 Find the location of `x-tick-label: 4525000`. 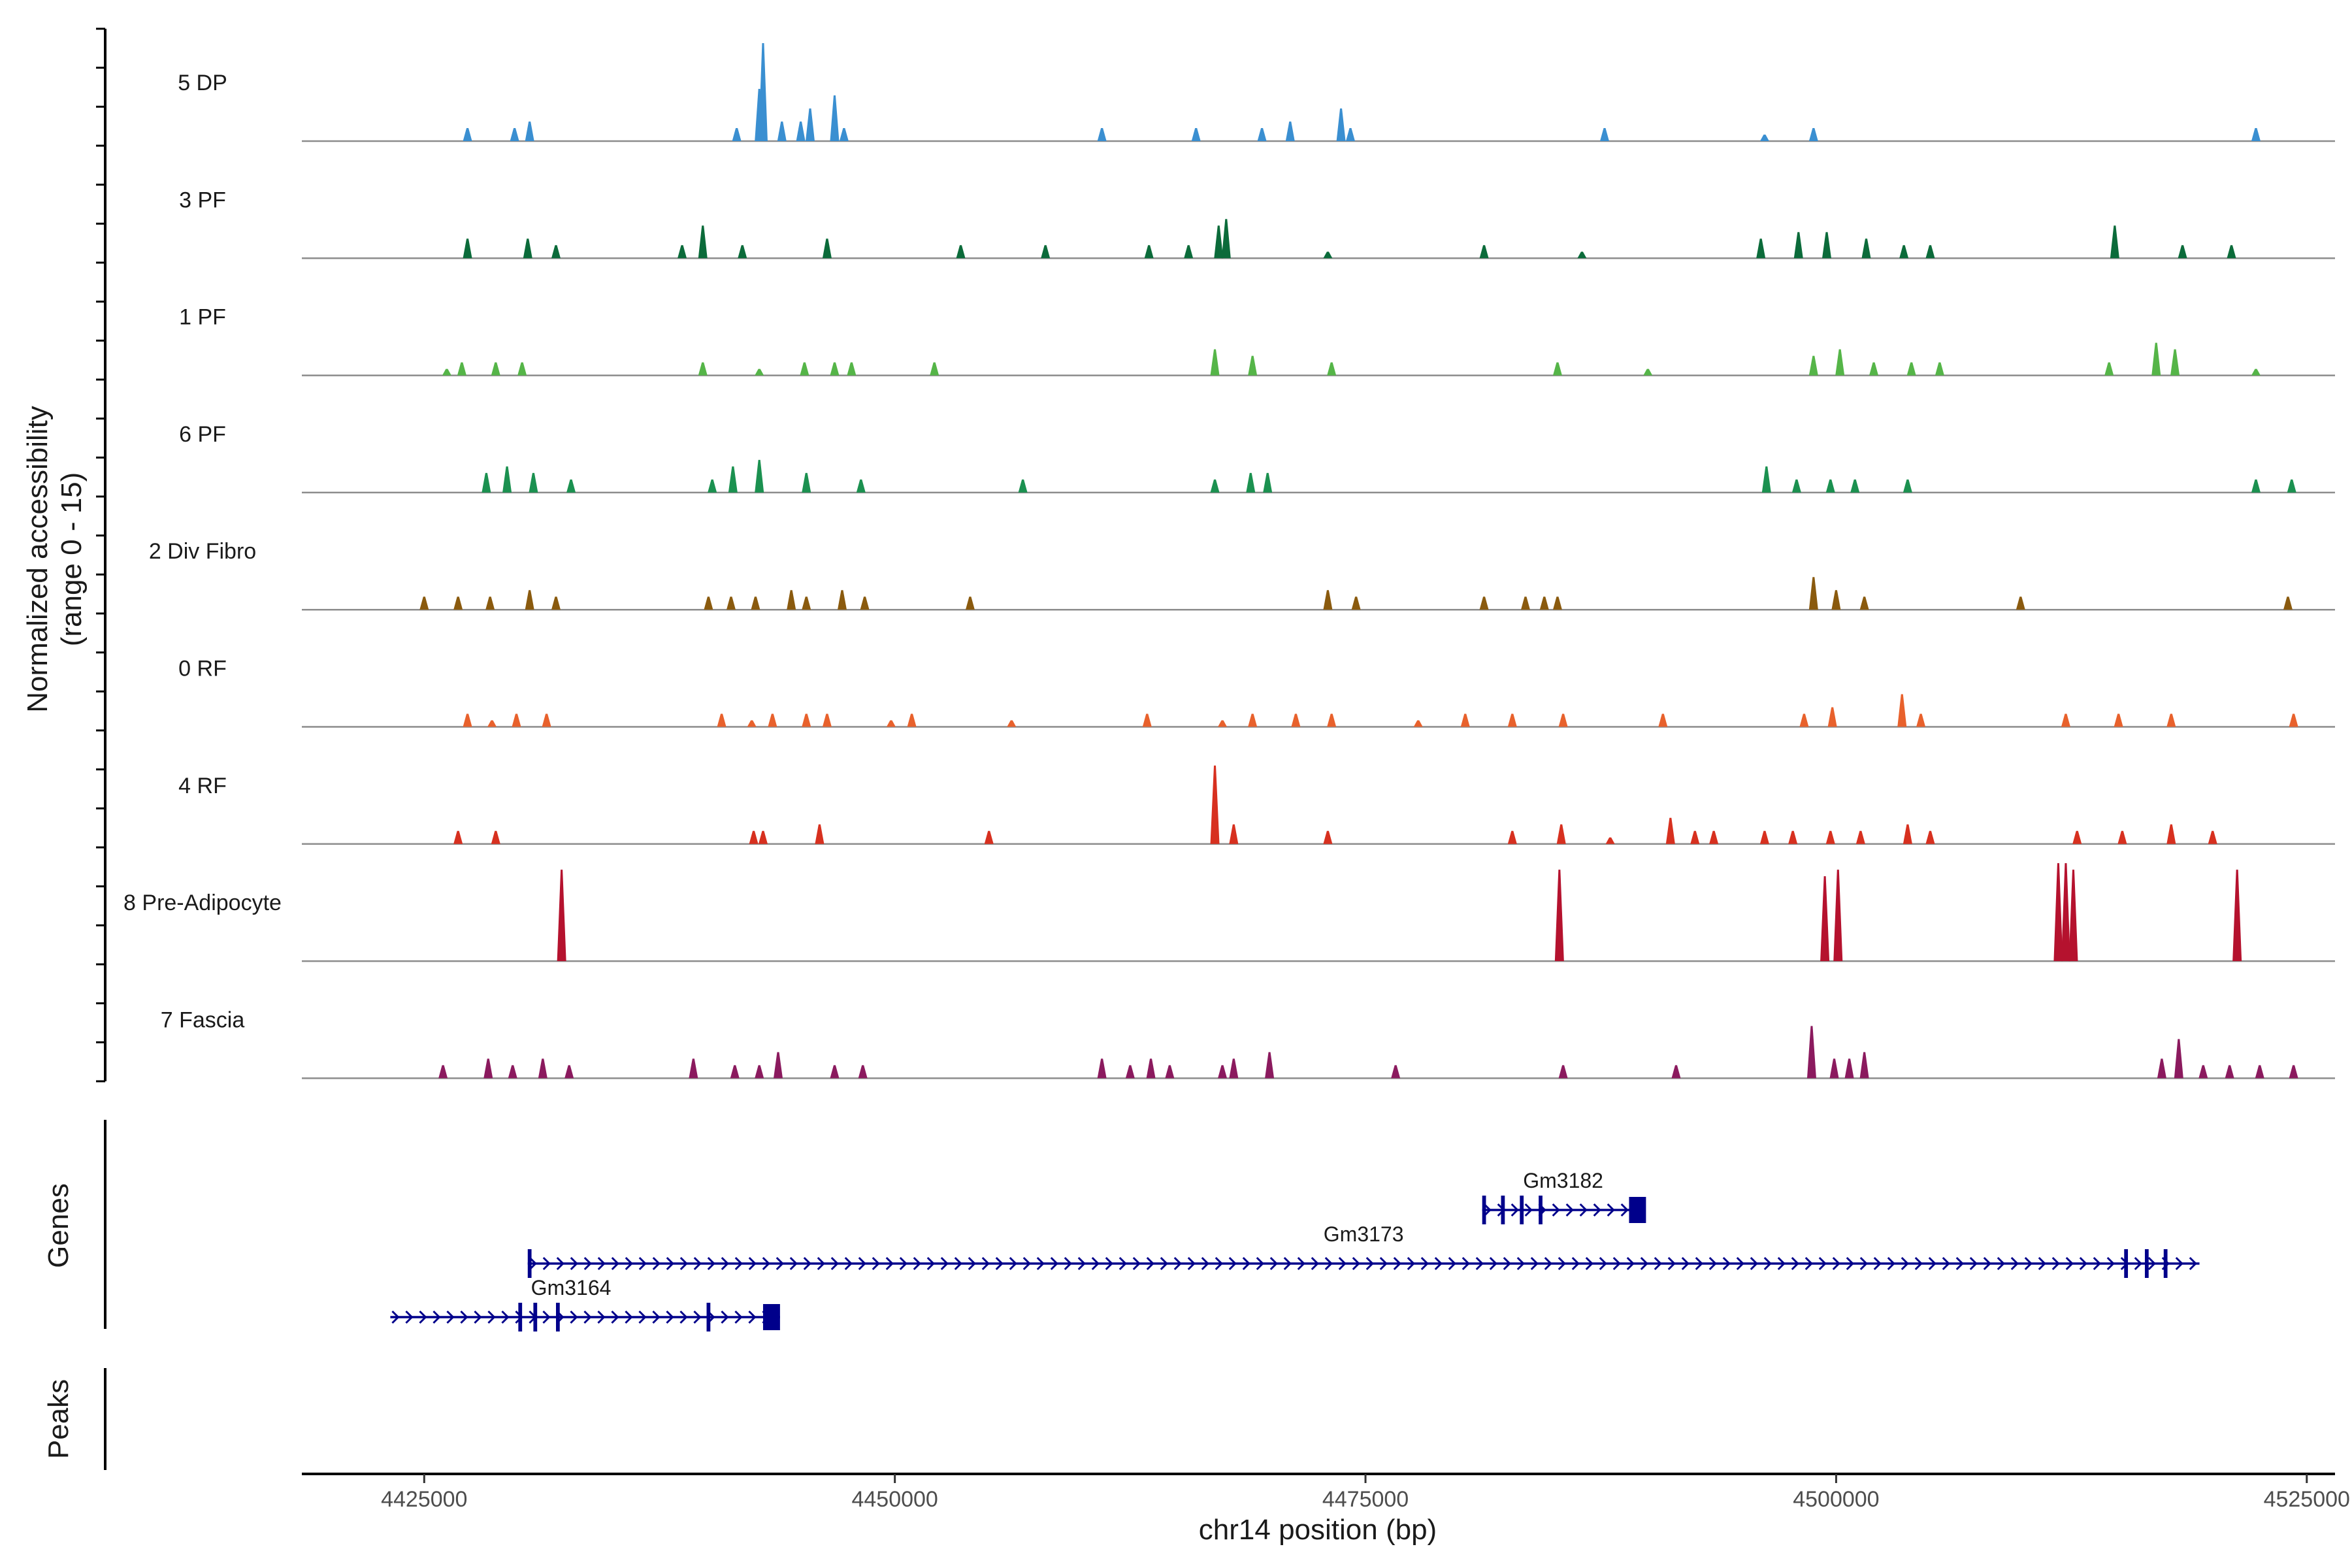

x-tick-label: 4525000 is located at coordinates (2307, 1499).